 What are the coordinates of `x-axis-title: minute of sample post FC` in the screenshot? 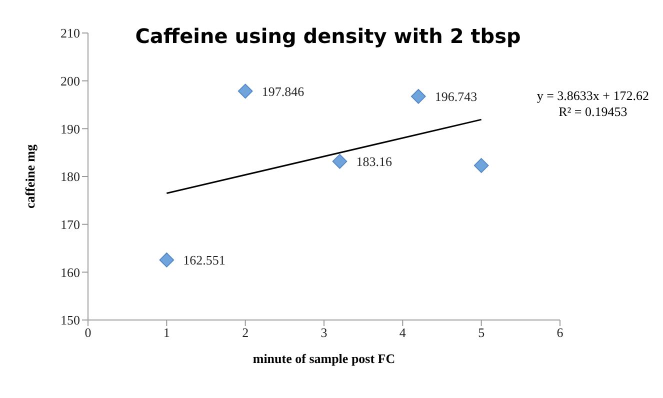 It's located at (324, 358).